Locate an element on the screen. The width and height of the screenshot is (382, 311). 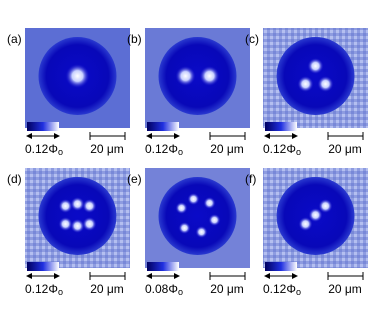
panel: (d) 0.12Φo 20 μm is located at coordinates (68, 232).